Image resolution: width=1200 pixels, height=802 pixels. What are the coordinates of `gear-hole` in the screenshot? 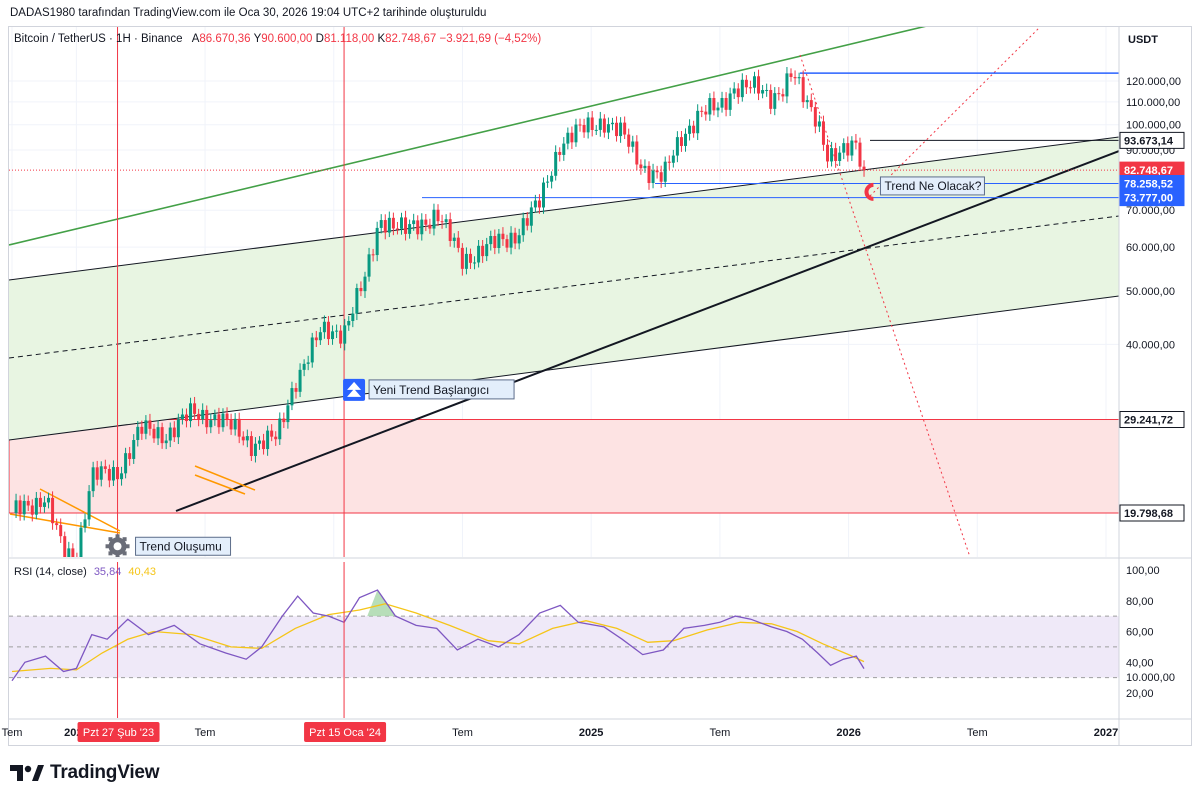 It's located at (117, 546).